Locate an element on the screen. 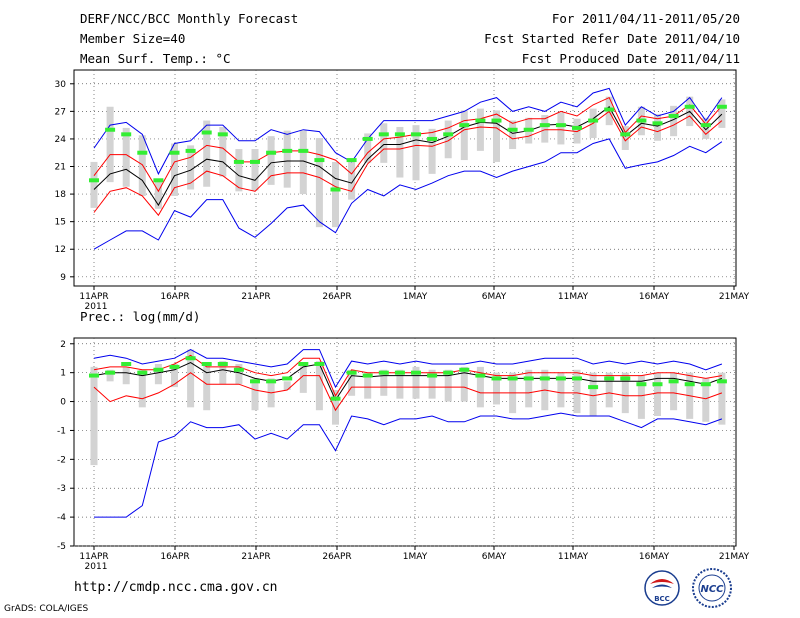 The width and height of the screenshot is (800, 618). svg-text: NCC is located at coordinates (712, 589).